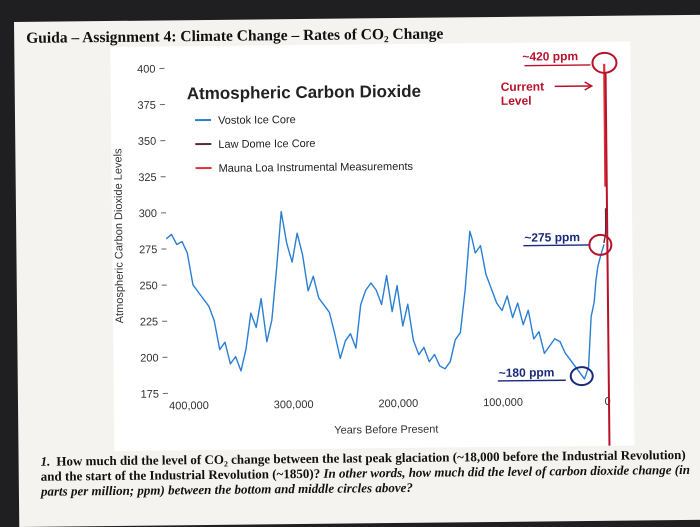 The image size is (700, 527). Describe the element at coordinates (189, 406) in the screenshot. I see `x-tick-label: 400,000` at that location.